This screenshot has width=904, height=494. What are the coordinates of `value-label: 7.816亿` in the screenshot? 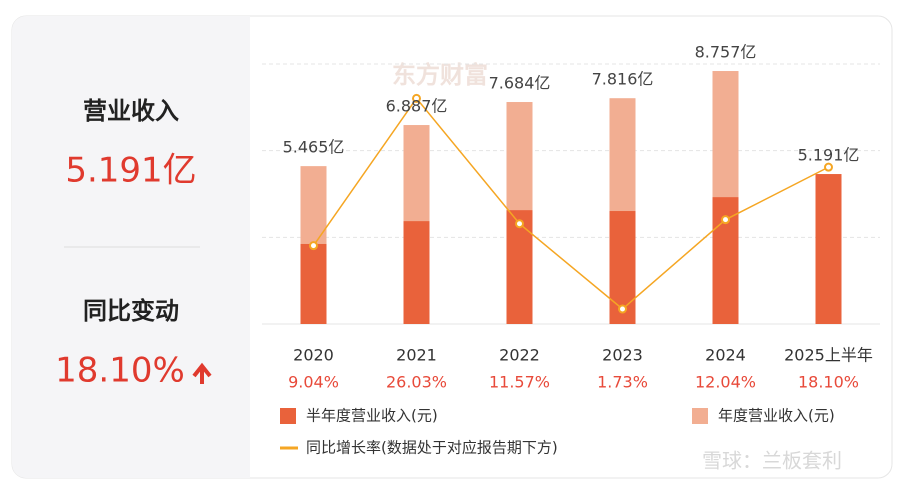 It's located at (623, 79).